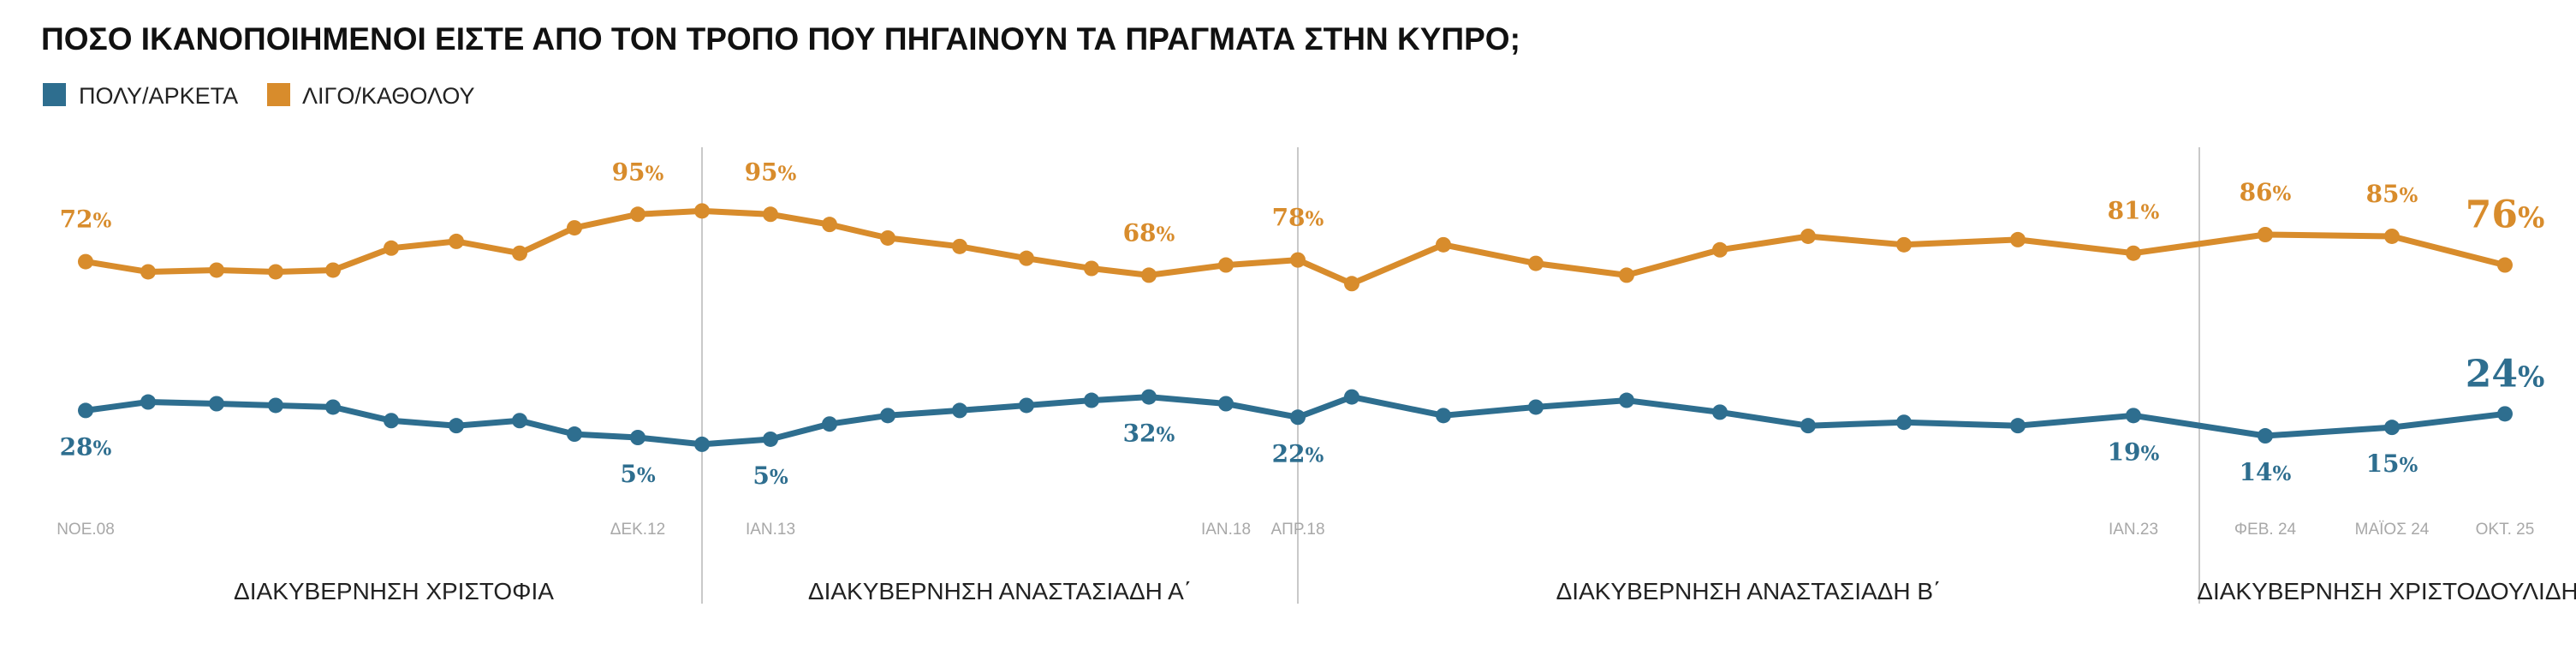 Image resolution: width=2576 pixels, height=655 pixels. What do you see at coordinates (887, 237) in the screenshot?
I see `data-point-λιγο-καθολου-13` at bounding box center [887, 237].